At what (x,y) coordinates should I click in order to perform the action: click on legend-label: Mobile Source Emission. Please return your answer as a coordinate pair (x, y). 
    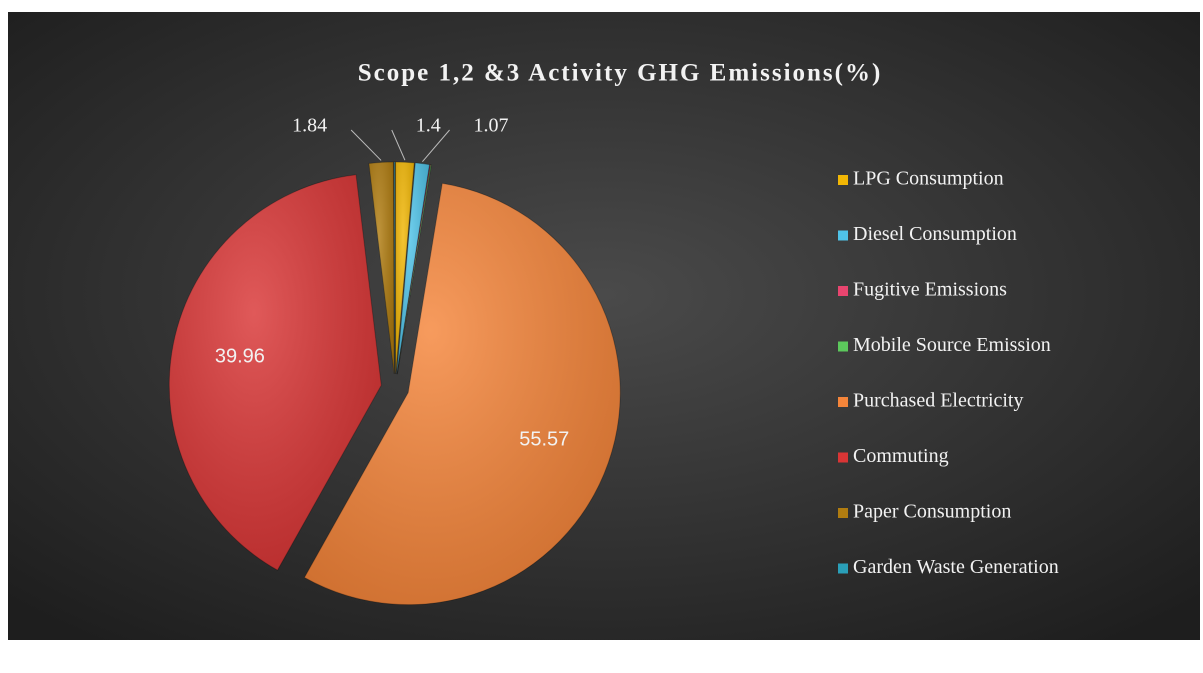
    Looking at the image, I should click on (952, 345).